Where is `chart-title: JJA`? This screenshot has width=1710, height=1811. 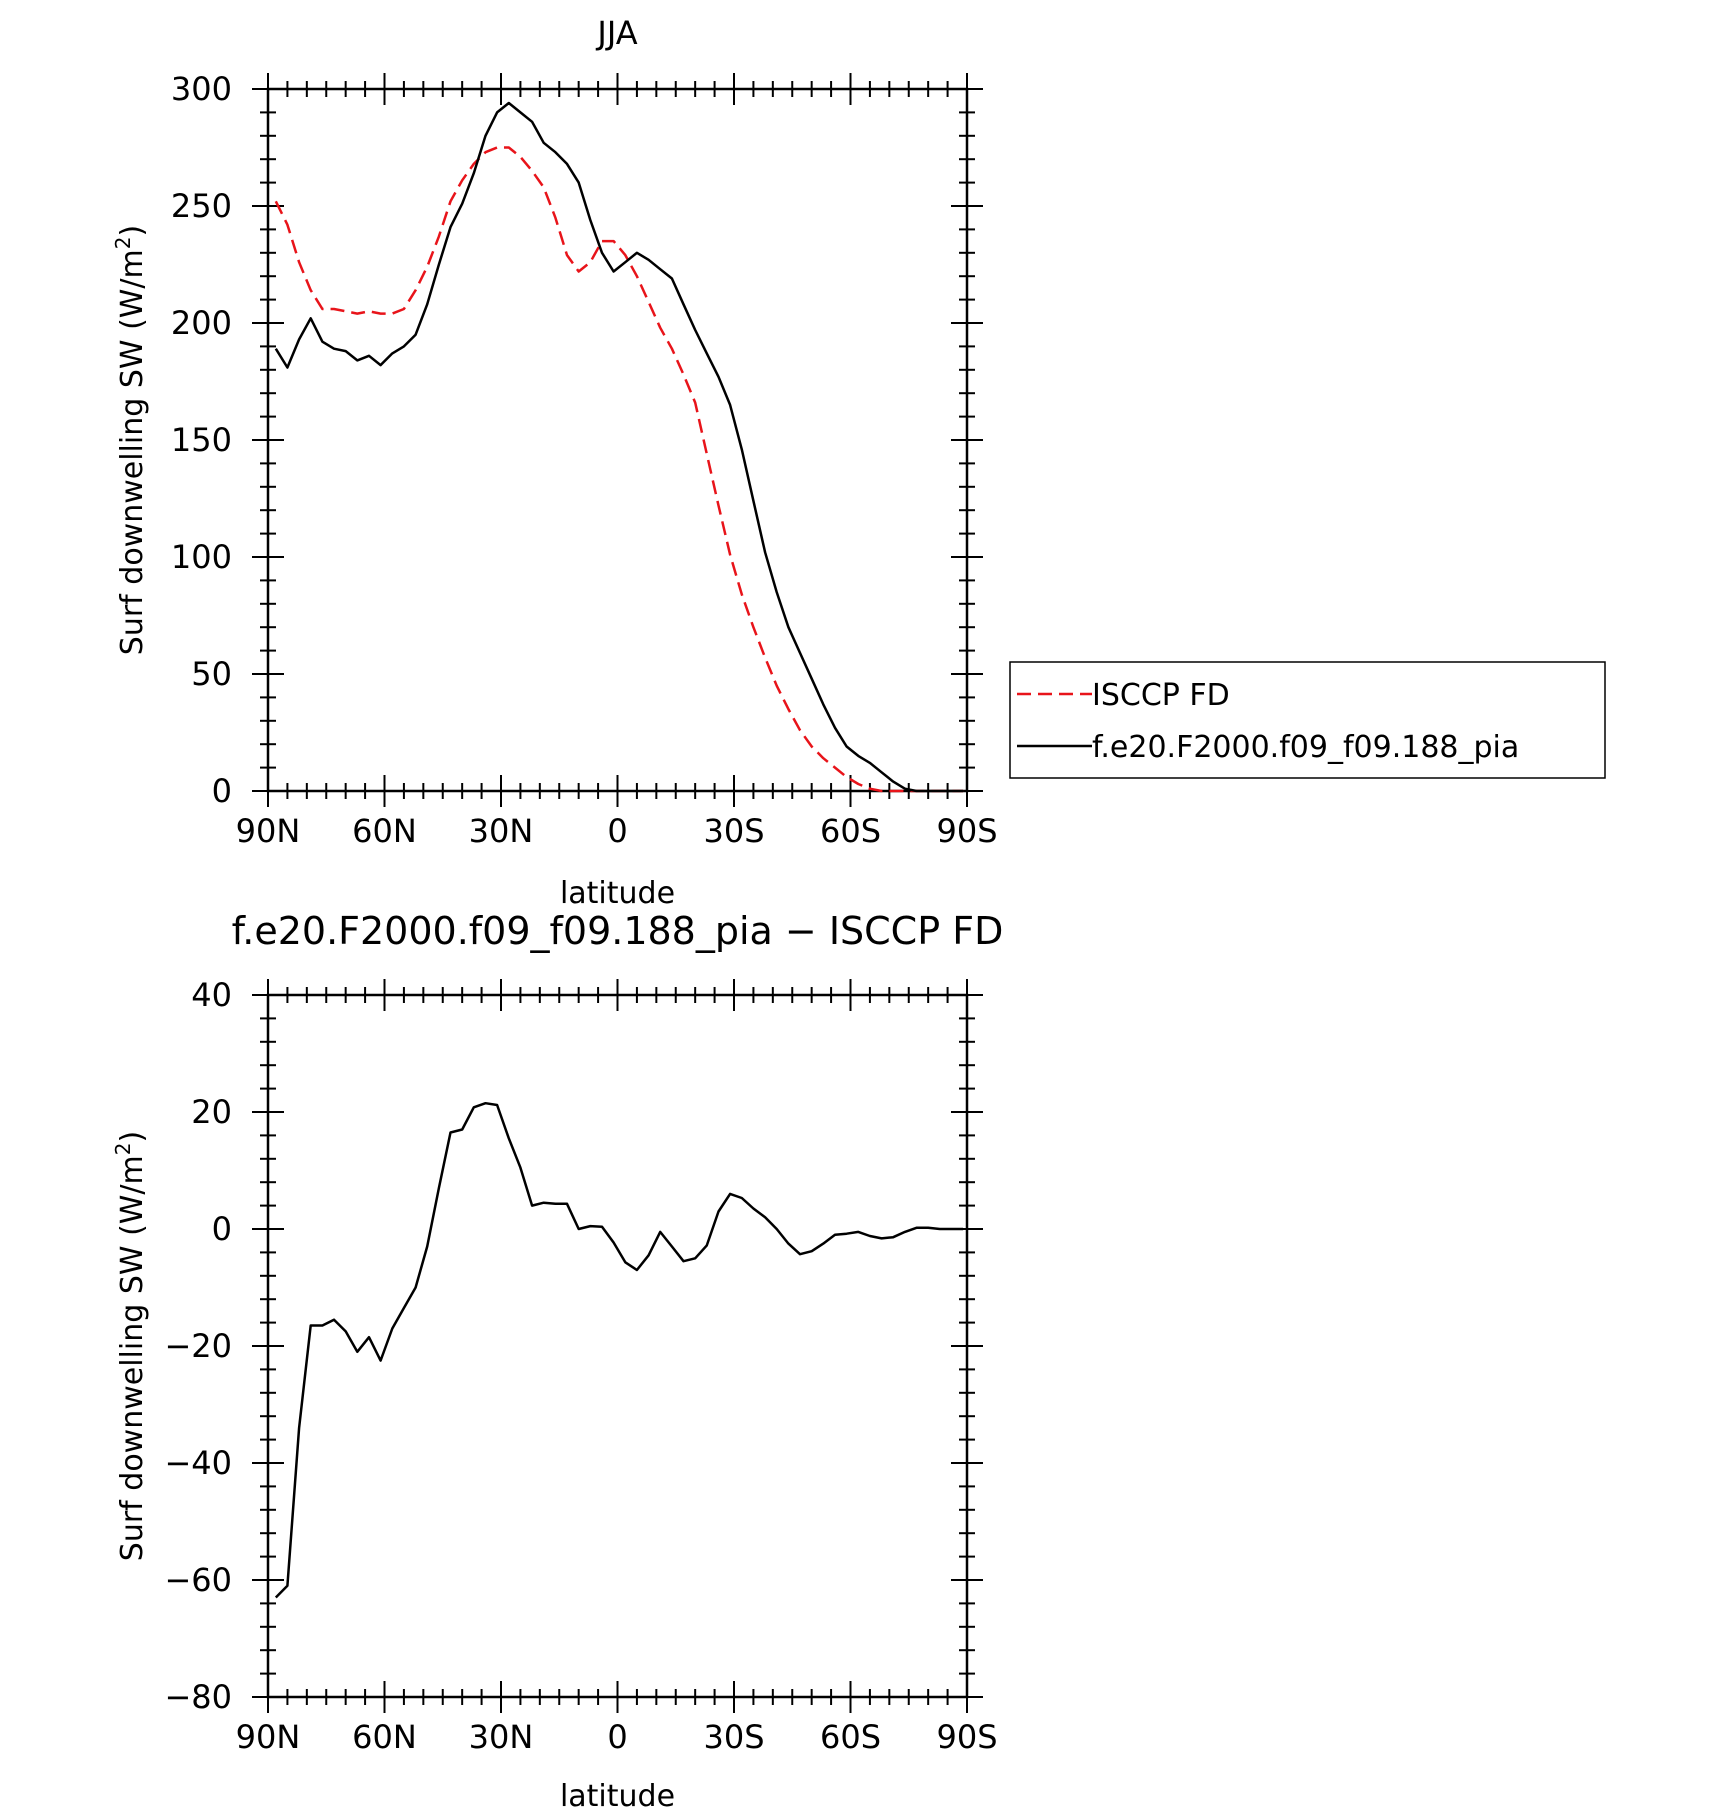
chart-title: JJA is located at coordinates (616, 33).